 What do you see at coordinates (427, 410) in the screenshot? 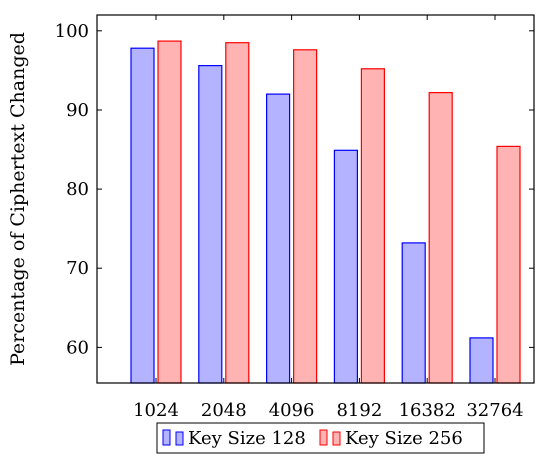
I see `x-tick-label-16382: 16382` at bounding box center [427, 410].